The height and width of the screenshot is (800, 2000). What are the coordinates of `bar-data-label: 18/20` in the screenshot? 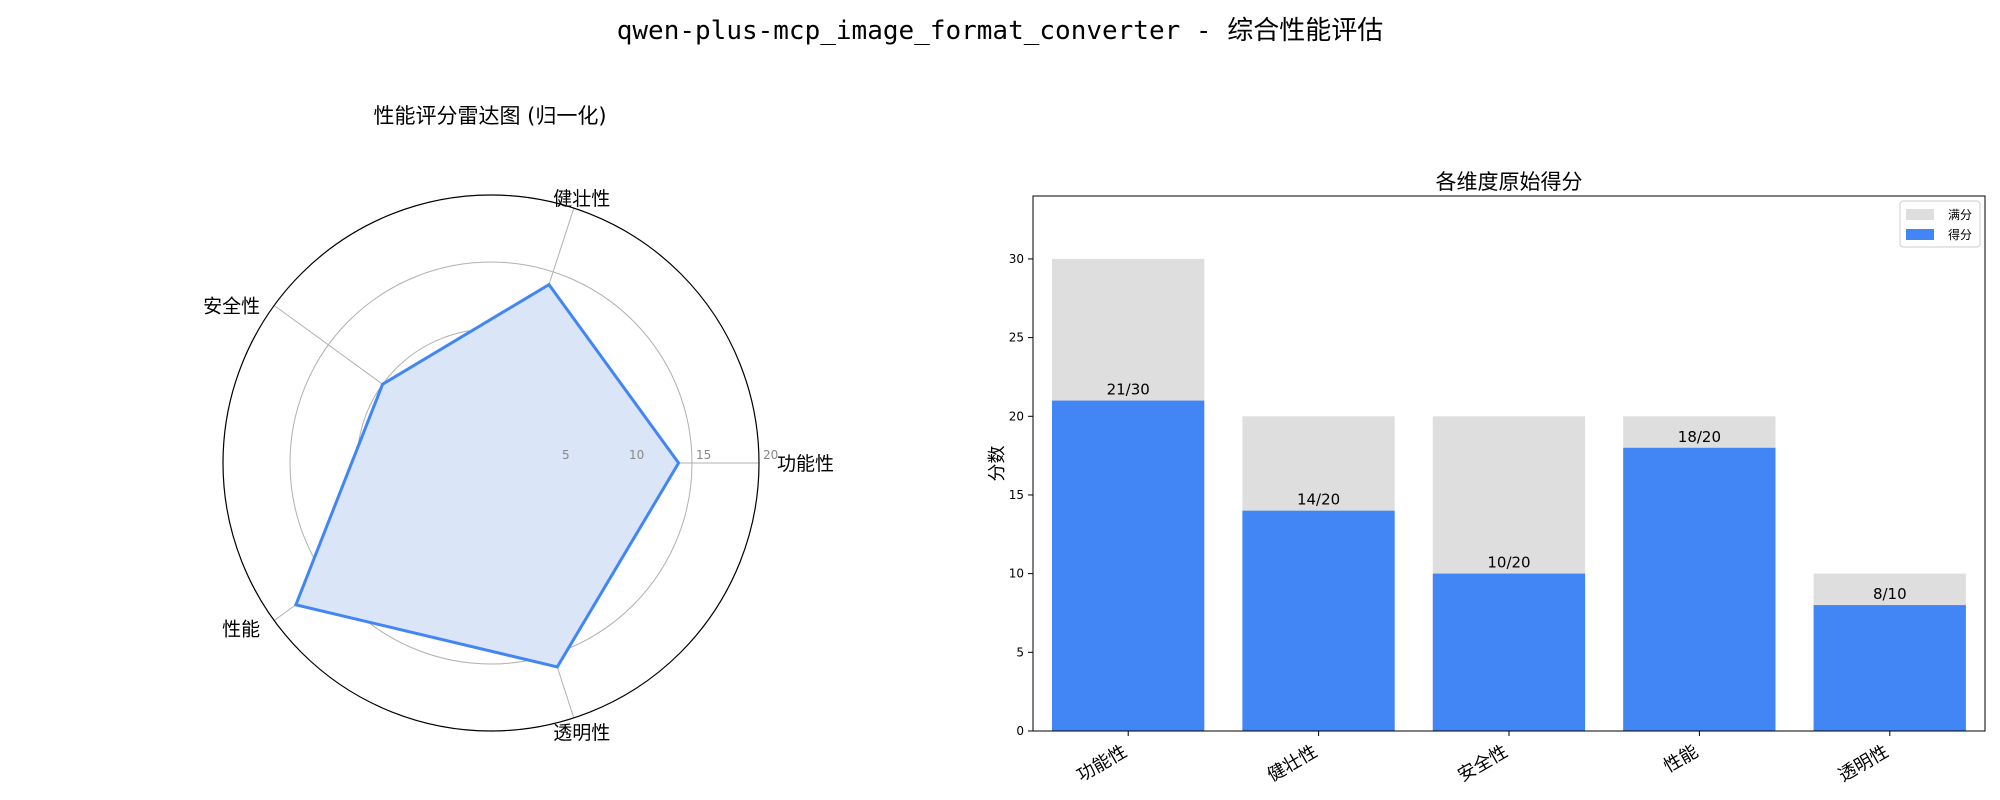 It's located at (1699, 437).